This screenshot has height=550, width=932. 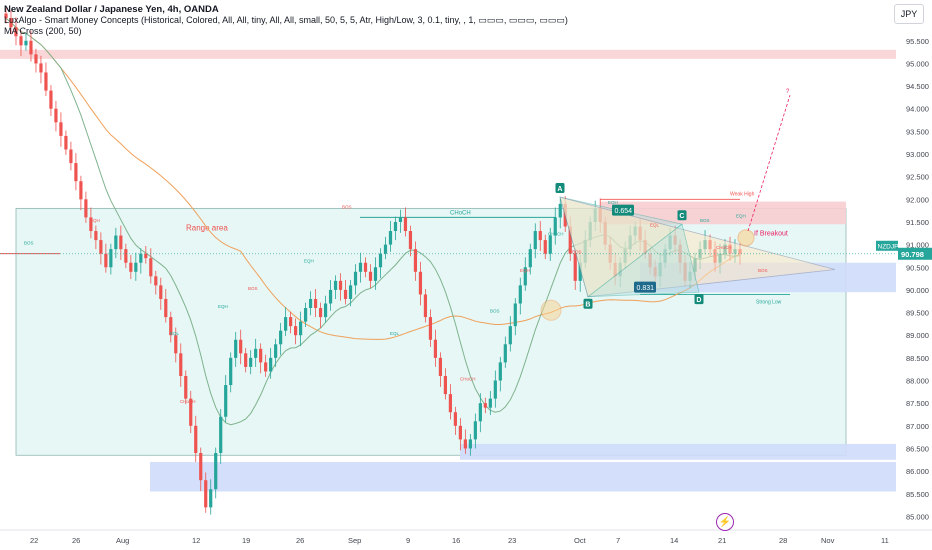 What do you see at coordinates (917, 494) in the screenshot?
I see `y-tick-label: 85.500` at bounding box center [917, 494].